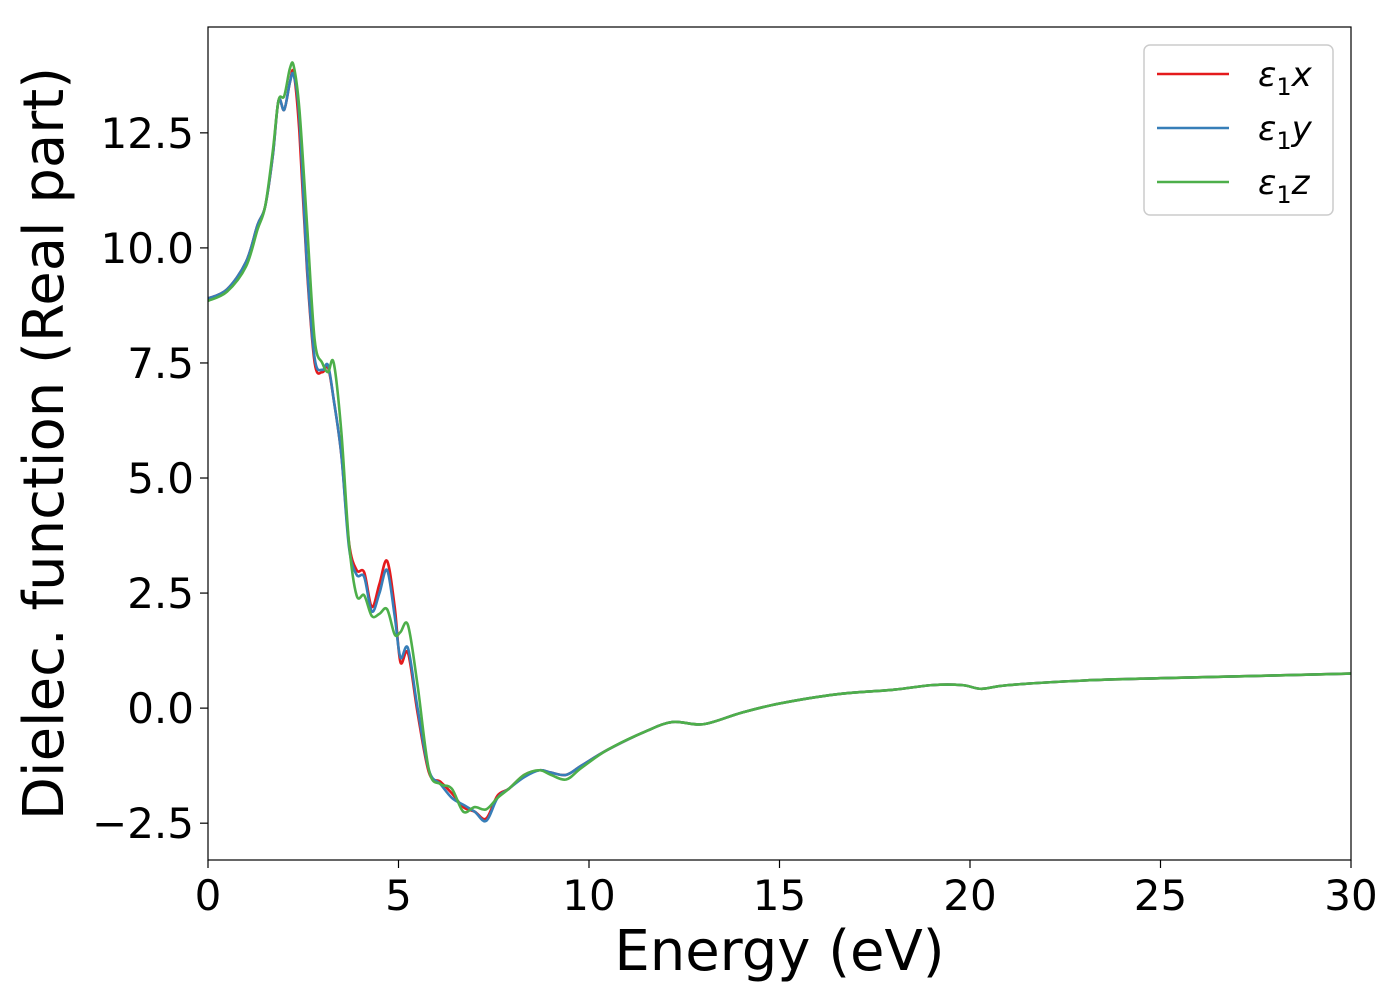 Image resolution: width=1400 pixels, height=1000 pixels. Describe the element at coordinates (44, 443) in the screenshot. I see `y-axis-label: Dielec. function (Real part)` at that location.